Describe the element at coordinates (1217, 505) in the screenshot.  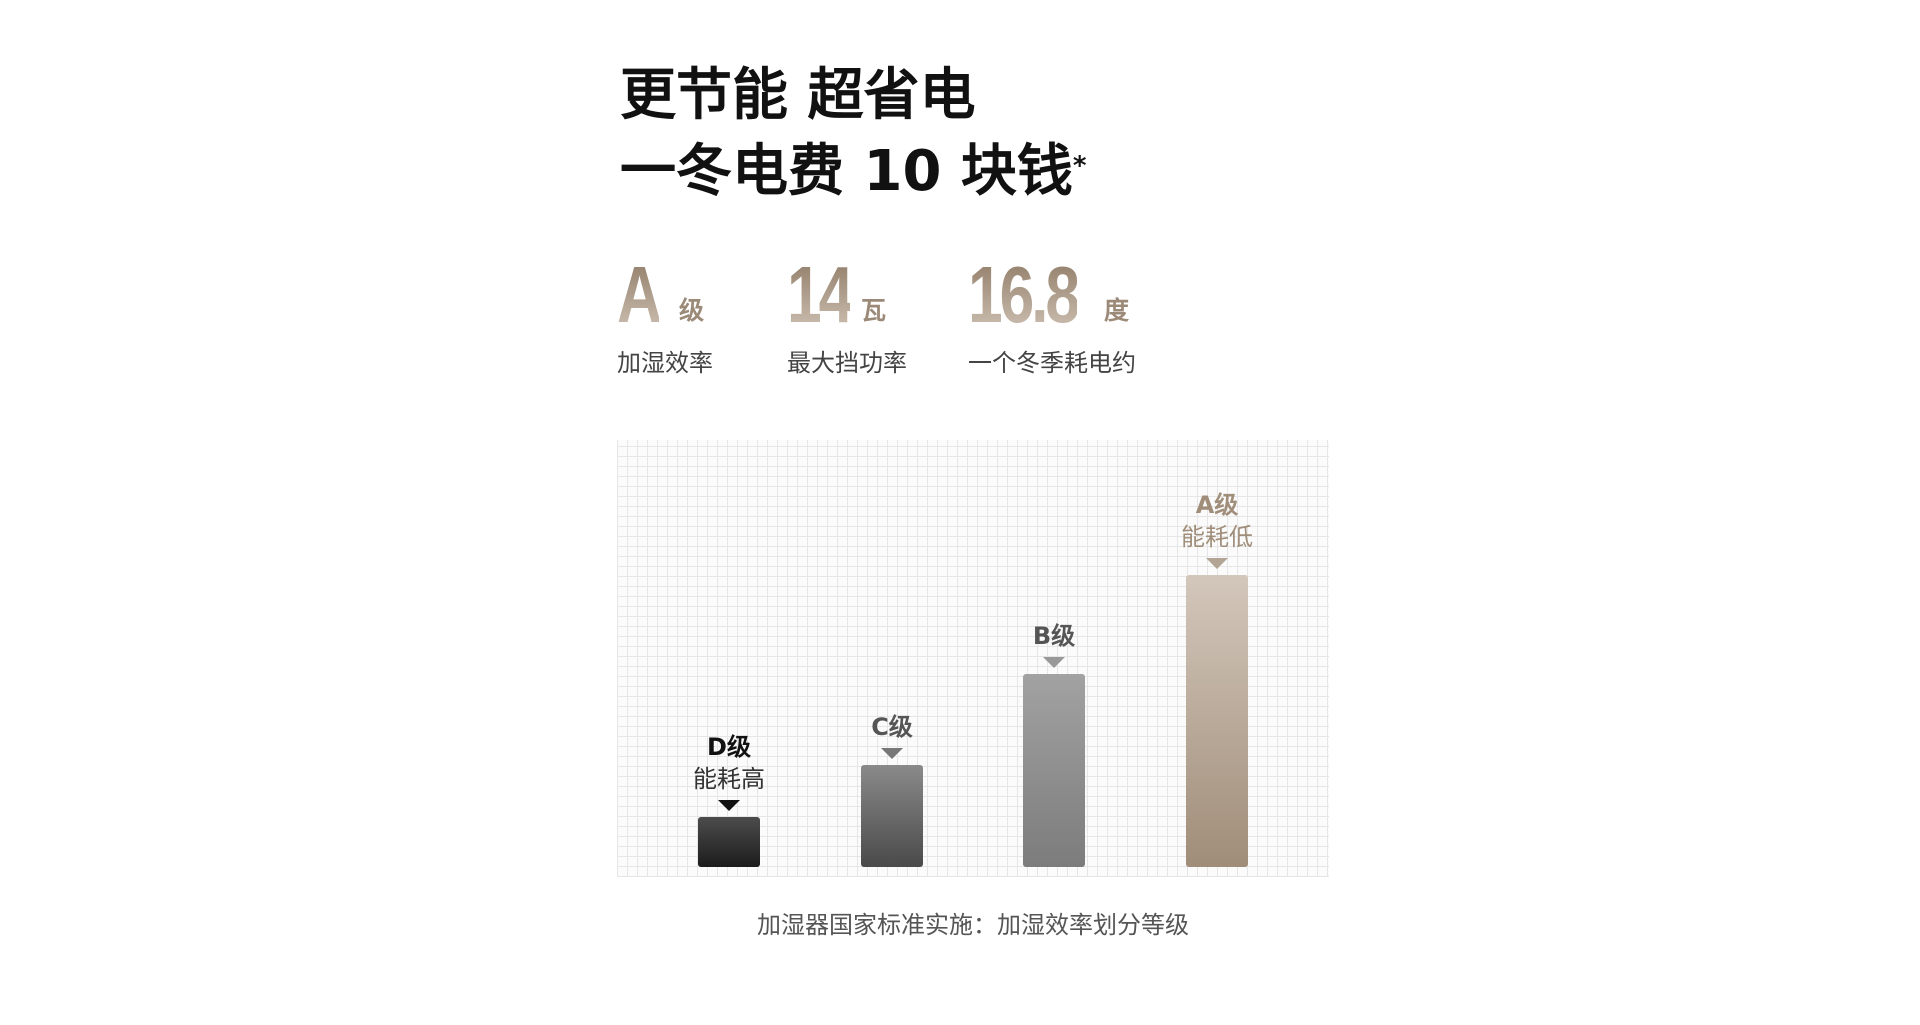
I see `bar-grade: A级` at that location.